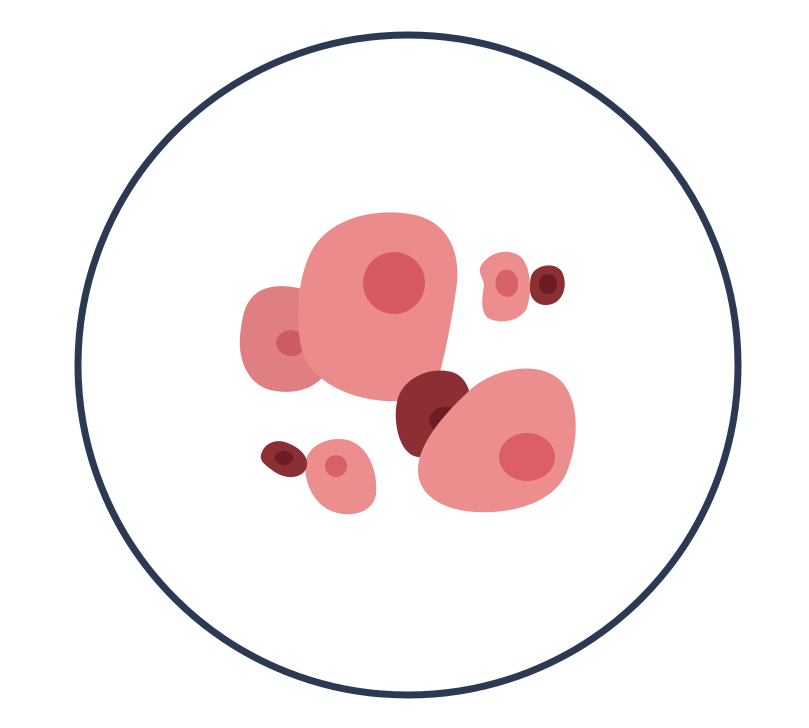 The height and width of the screenshot is (728, 809). What do you see at coordinates (291, 343) in the screenshot?
I see `nucleus-left` at bounding box center [291, 343].